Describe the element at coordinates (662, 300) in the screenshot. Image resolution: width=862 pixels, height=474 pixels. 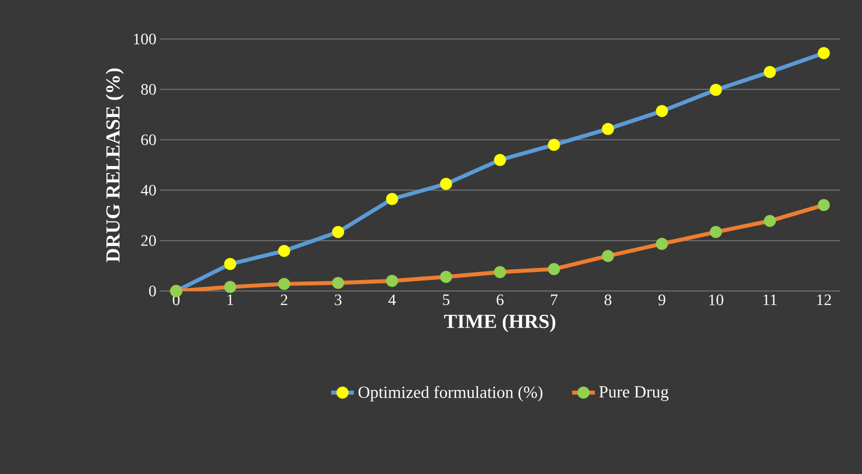
I see `x-tick-label: 9` at that location.